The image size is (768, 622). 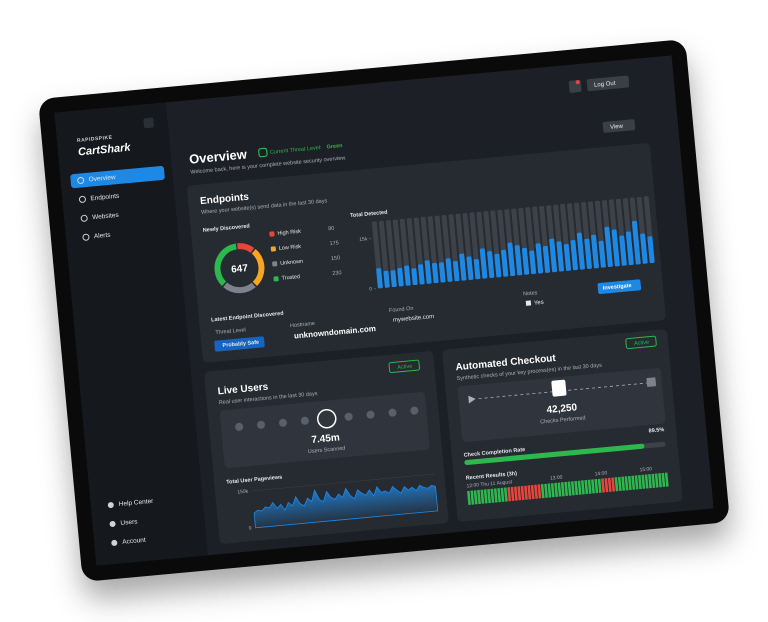 I want to click on bag-icon, so click(x=559, y=388).